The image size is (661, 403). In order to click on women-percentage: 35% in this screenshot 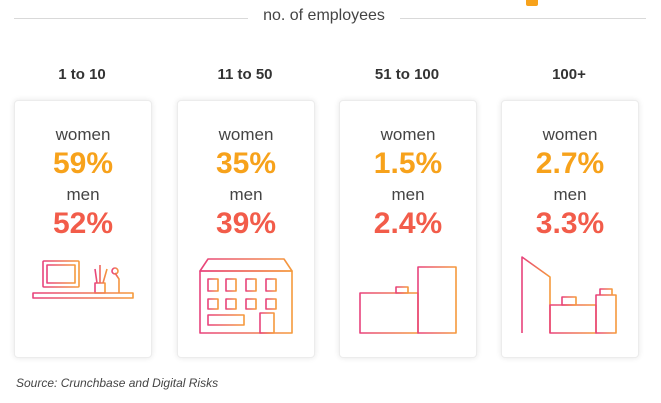, I will do `click(246, 163)`.